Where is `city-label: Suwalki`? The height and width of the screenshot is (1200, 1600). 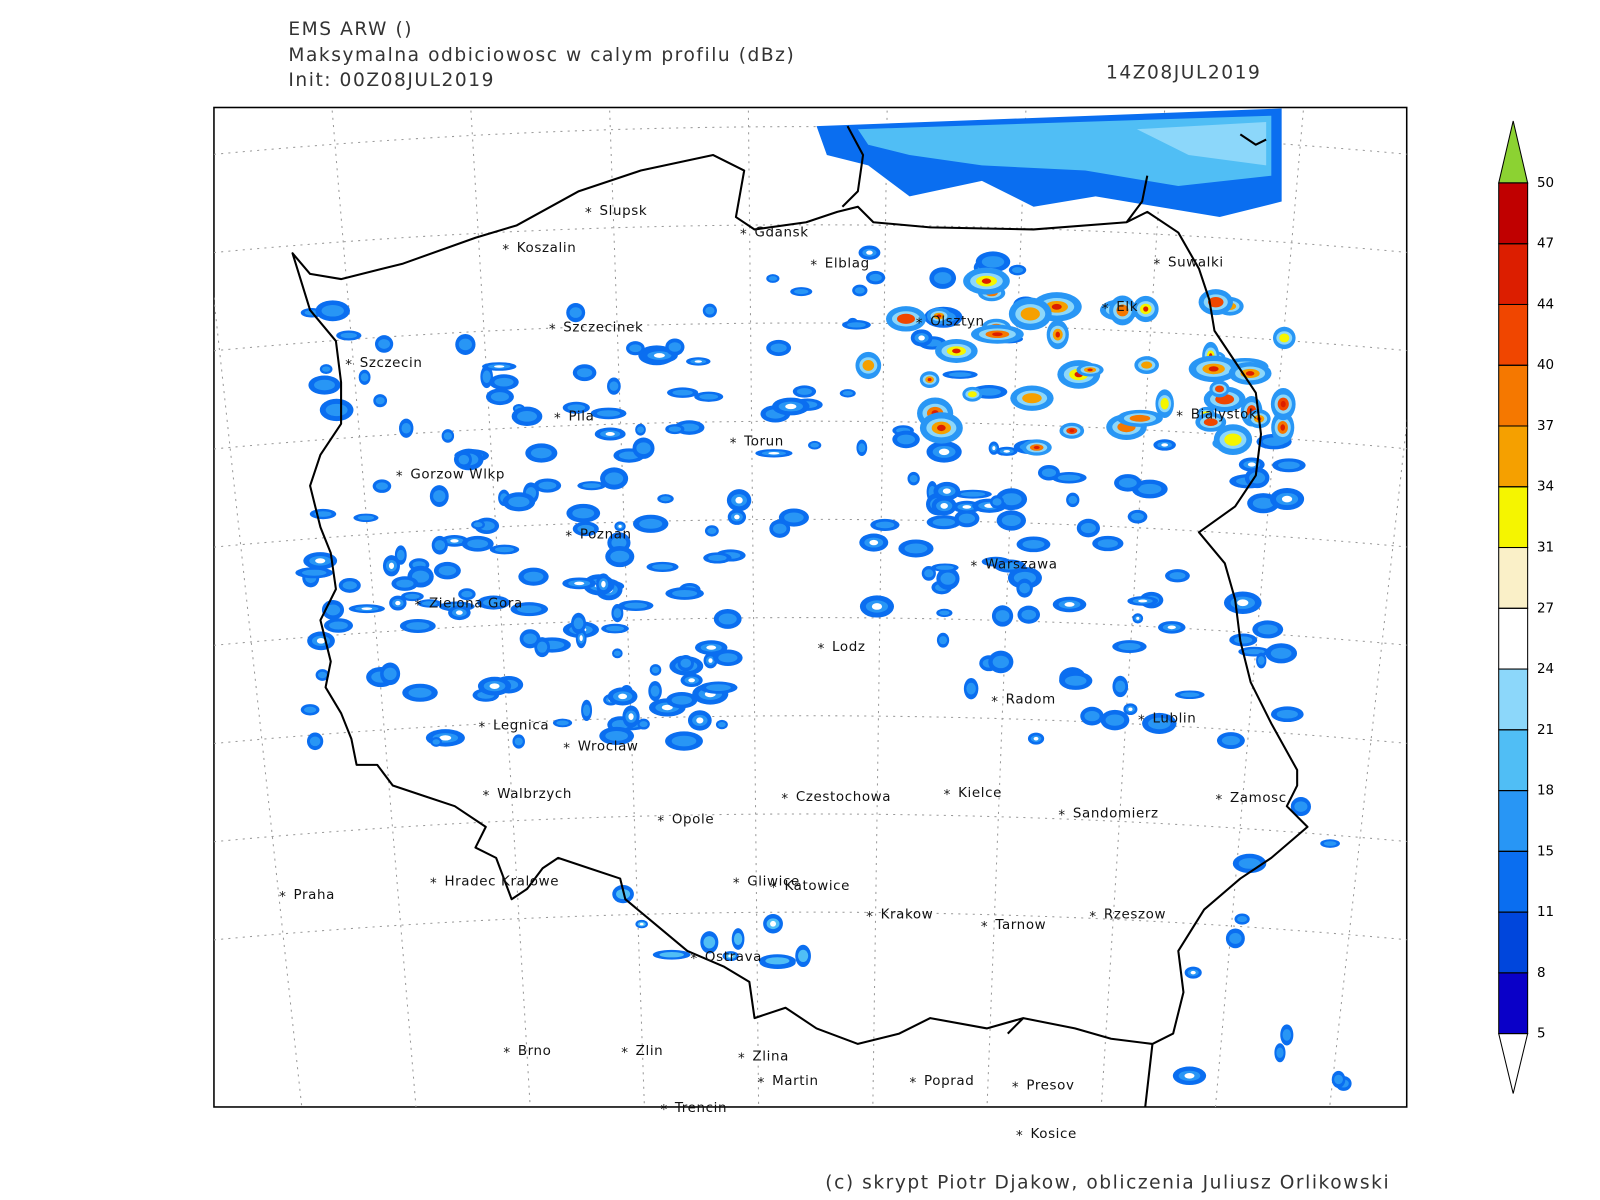 city-label: Suwalki is located at coordinates (1196, 263).